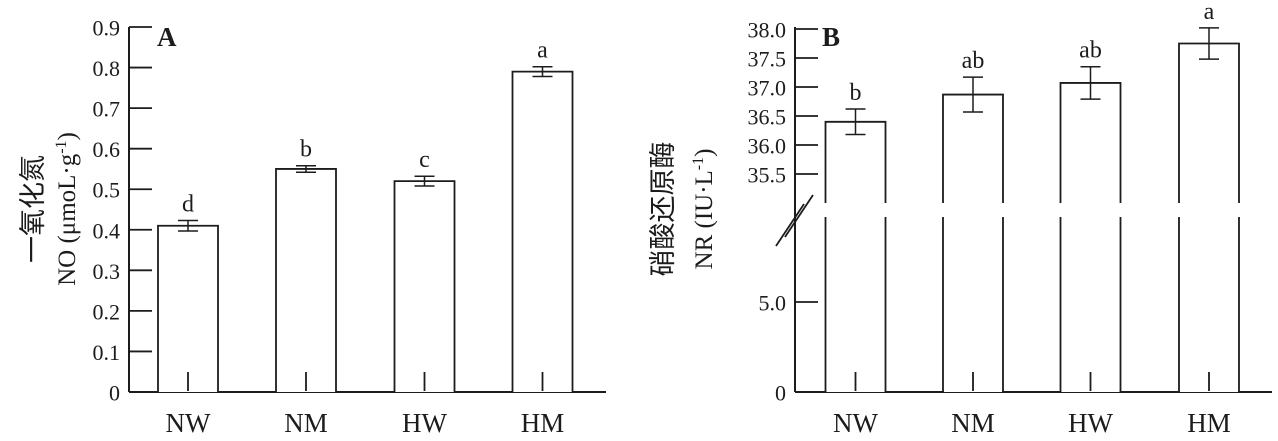  Describe the element at coordinates (107, 190) in the screenshot. I see `y-tick-label: 0.5` at that location.